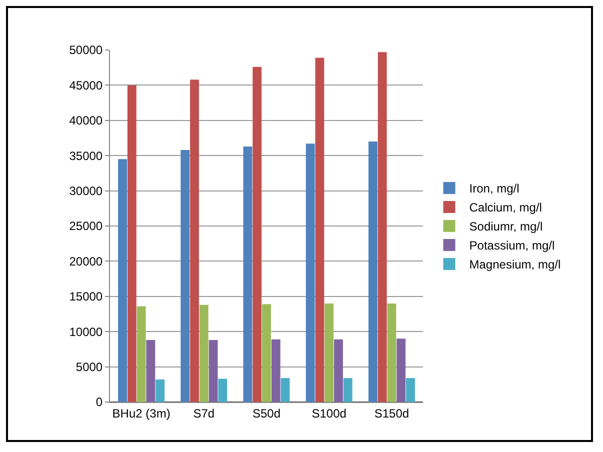  What do you see at coordinates (141, 413) in the screenshot?
I see `x-tick-label: BHu2 (3m)` at bounding box center [141, 413].